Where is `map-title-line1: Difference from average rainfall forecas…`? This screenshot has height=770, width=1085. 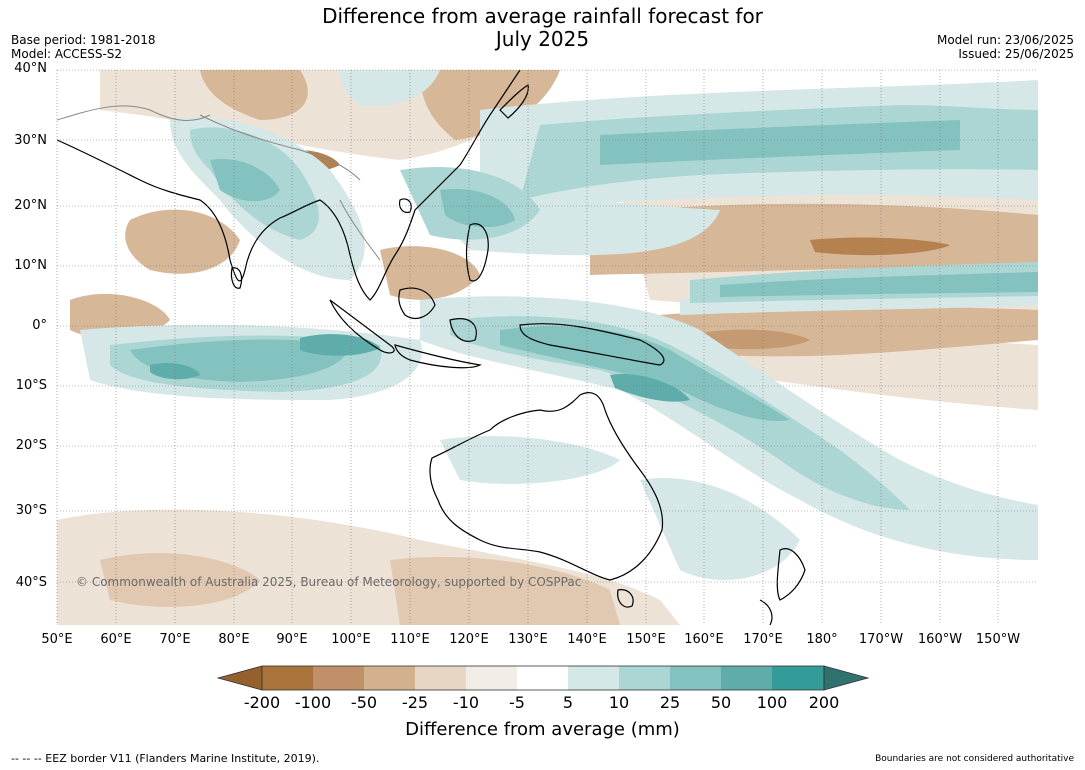 map-title-line1: Difference from average rainfall forecas… is located at coordinates (542, 16).